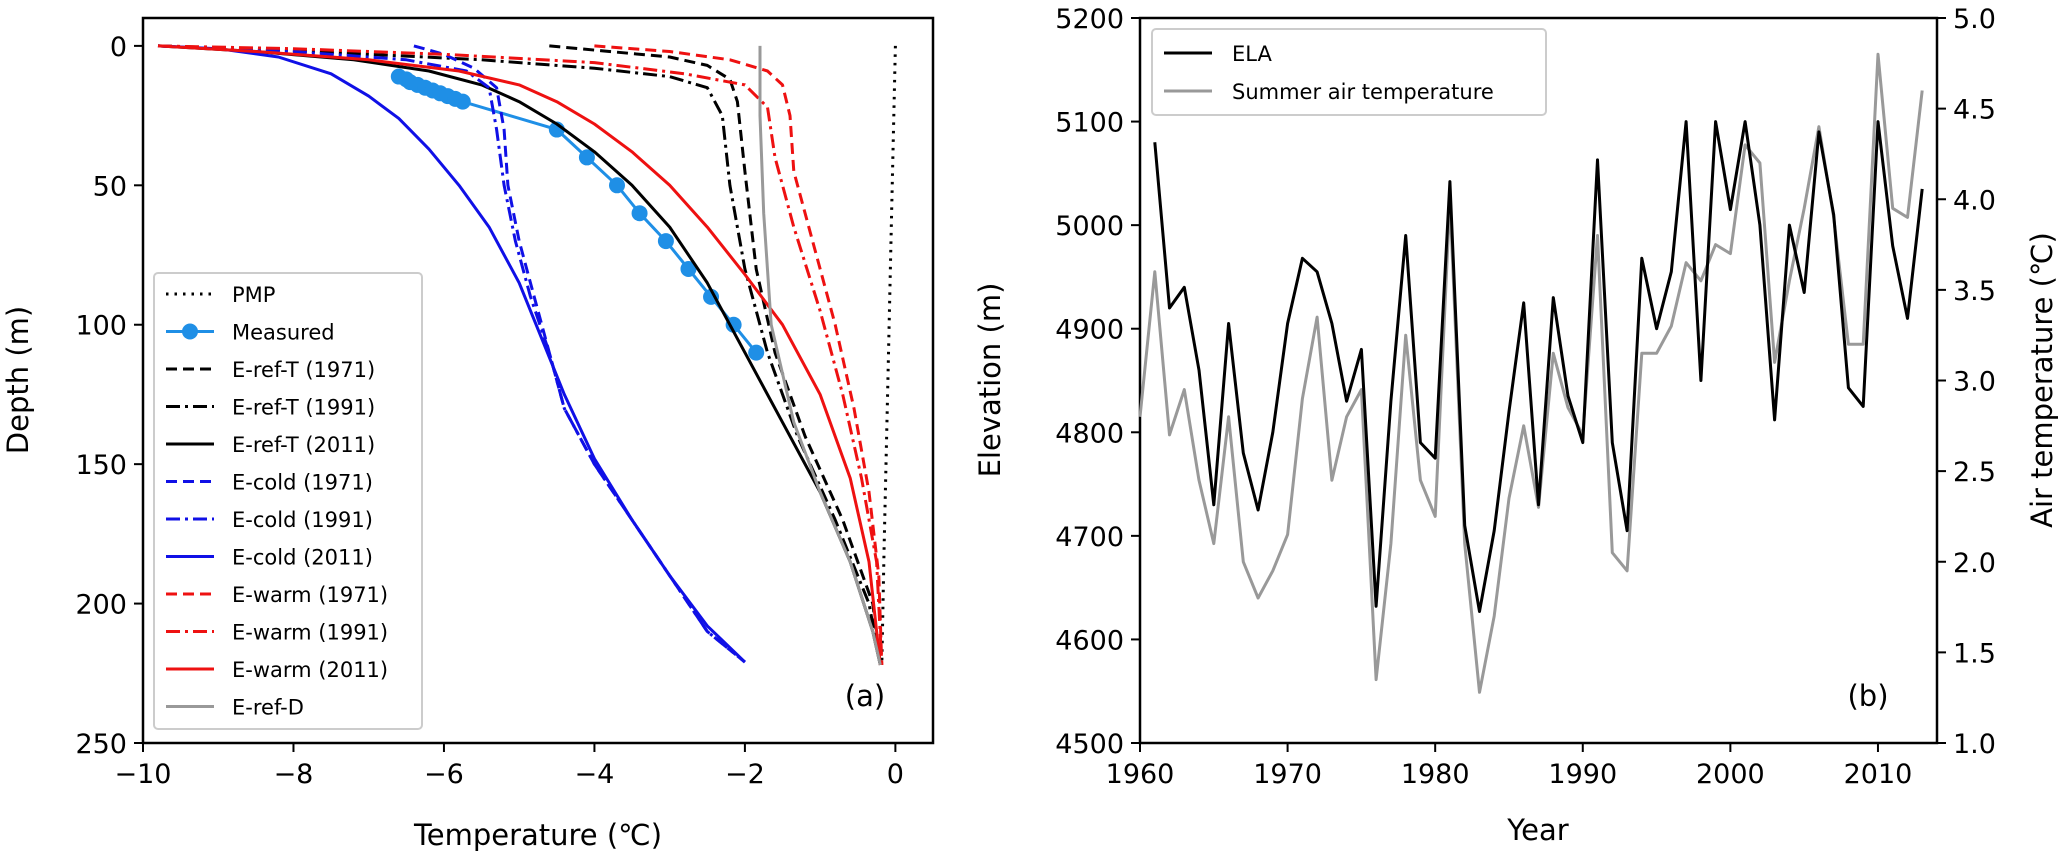 Image resolution: width=2067 pixels, height=856 pixels. I want to click on panel-a-ytick-label-3: 150, so click(101, 465).